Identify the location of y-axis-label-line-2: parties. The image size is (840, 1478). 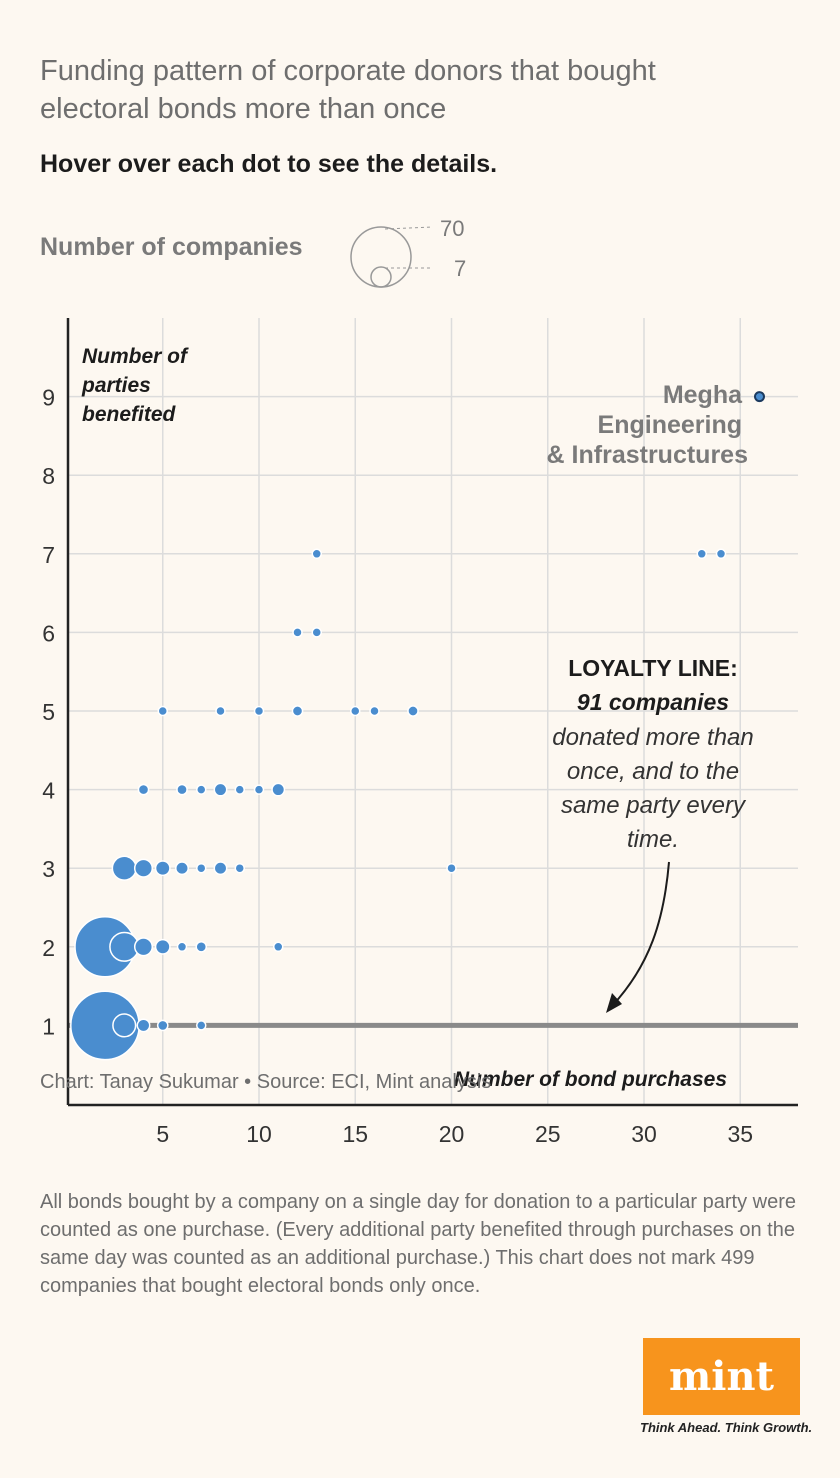
(116, 385).